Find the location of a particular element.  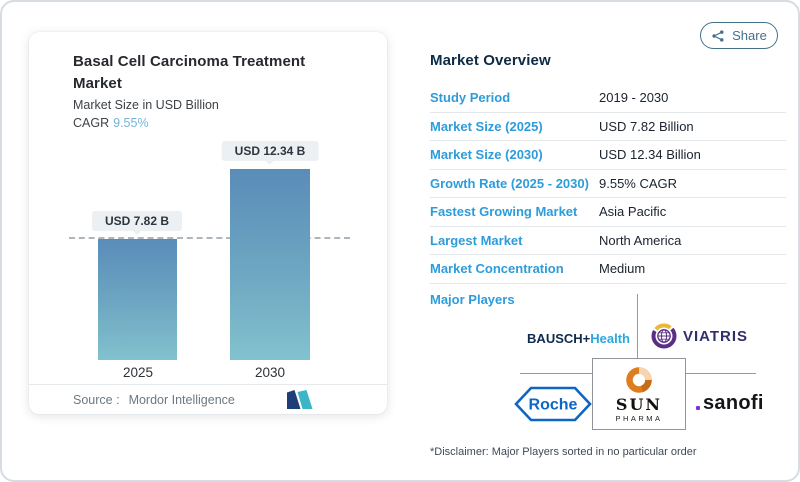

pharma-wordmark: PHARMA is located at coordinates (639, 419).